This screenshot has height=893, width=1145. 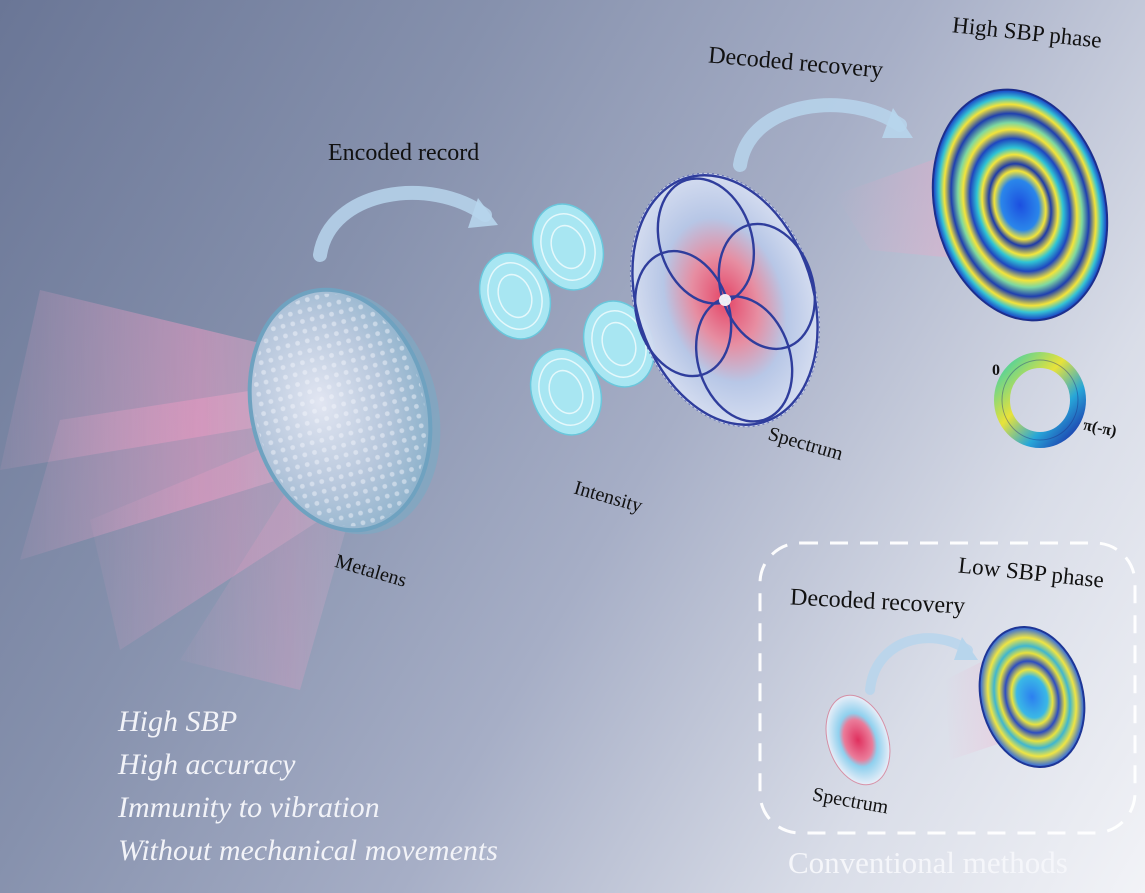 What do you see at coordinates (858, 740) in the screenshot?
I see `low-spectrum-pattern` at bounding box center [858, 740].